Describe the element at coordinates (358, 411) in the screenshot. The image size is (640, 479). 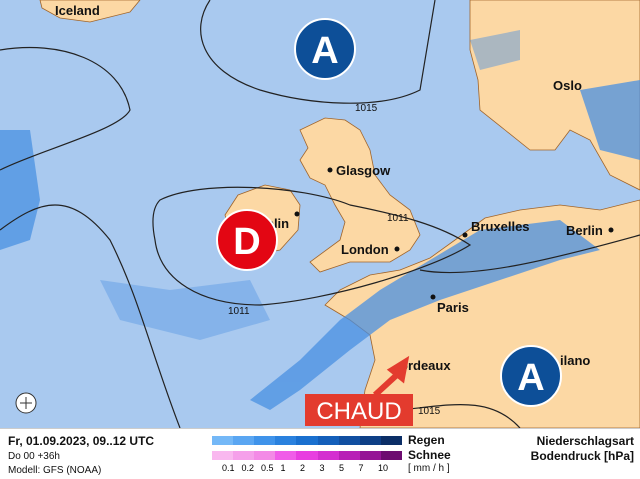
I see `svg-text: CHAUD` at that location.